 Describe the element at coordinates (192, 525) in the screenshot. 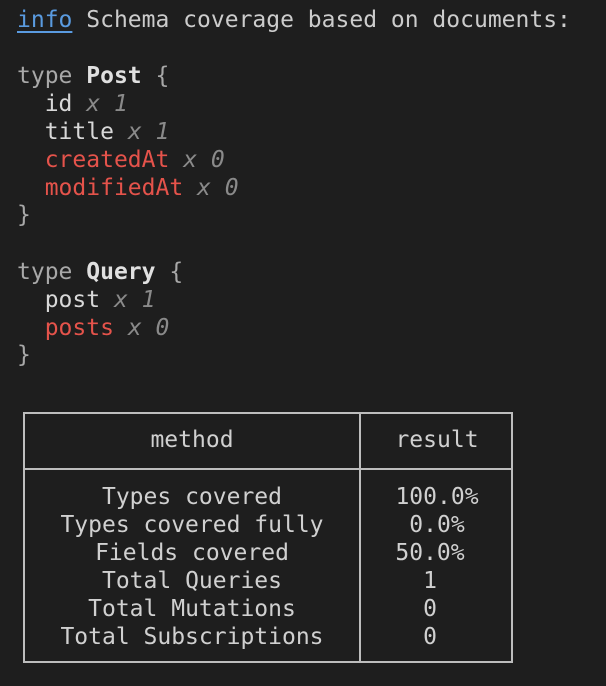

I see `method-cell: Types covered fully` at that location.